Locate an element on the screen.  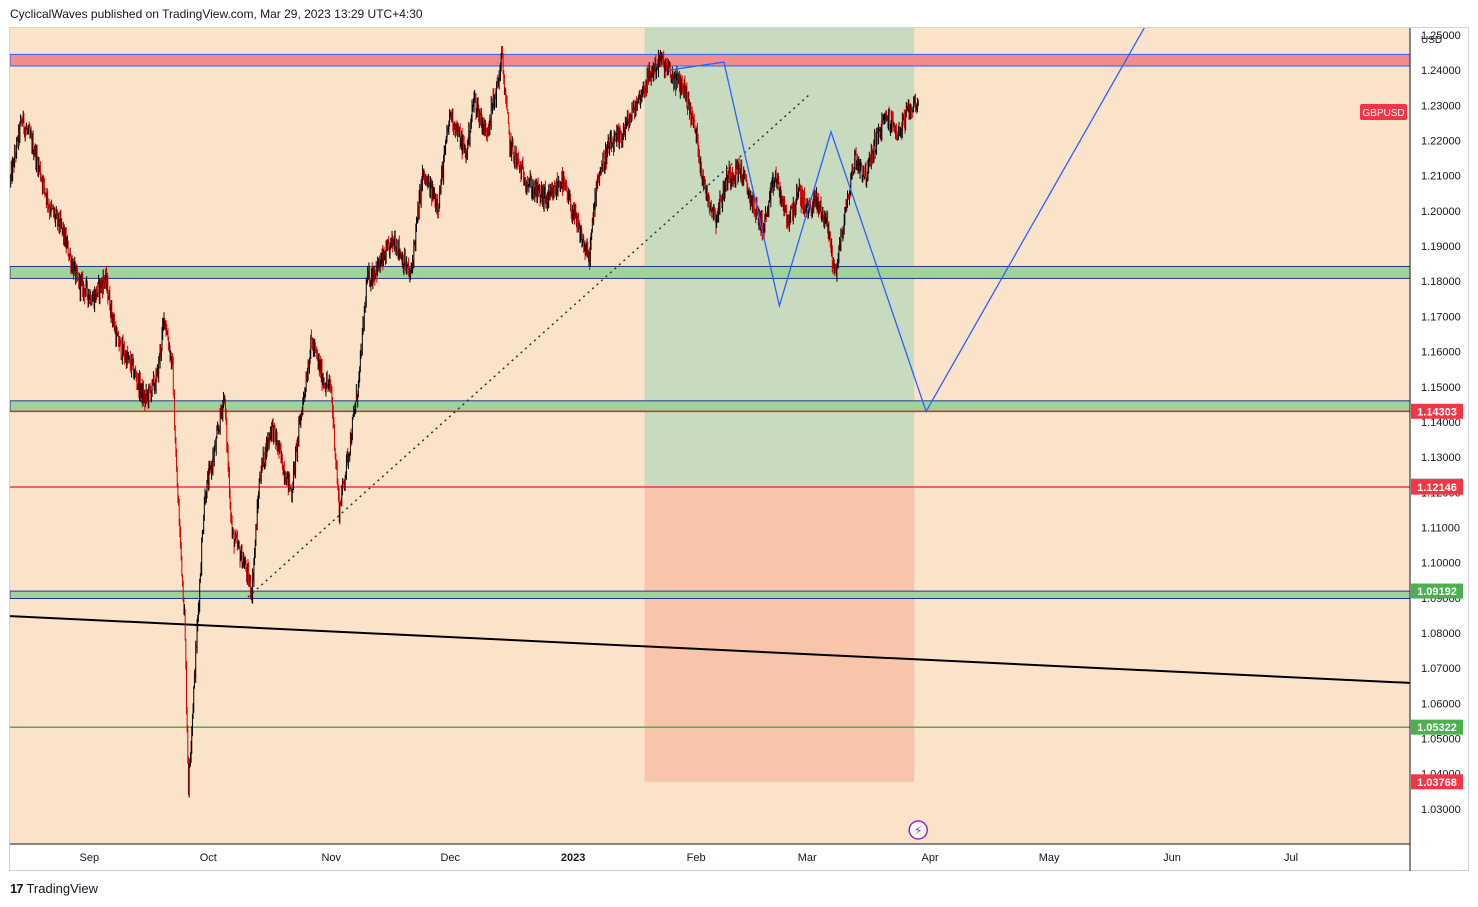
y-tick-label: 1.15000 is located at coordinates (1441, 388).